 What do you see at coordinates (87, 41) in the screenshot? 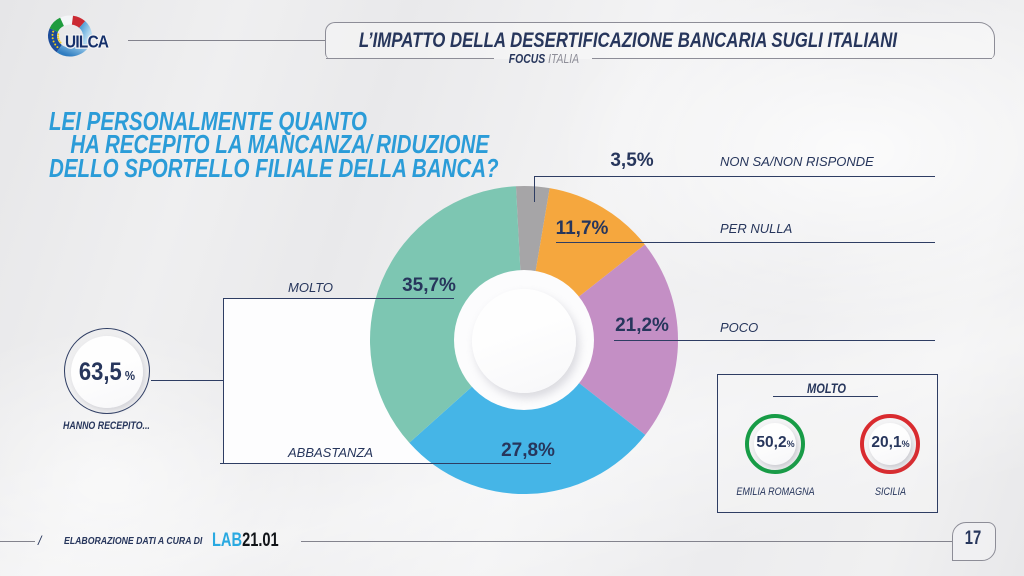
I see `svg-text: UILCA` at bounding box center [87, 41].